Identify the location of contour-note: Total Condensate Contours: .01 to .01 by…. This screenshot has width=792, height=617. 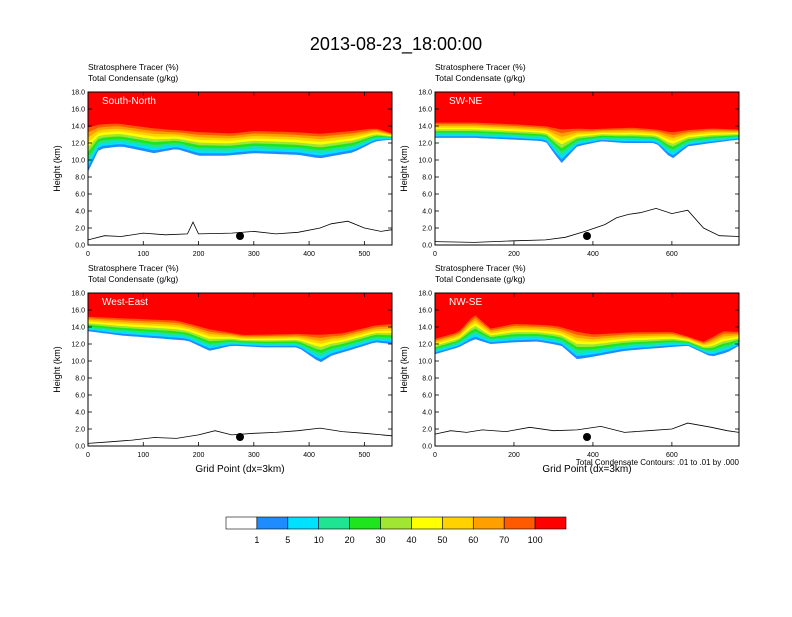
(658, 462).